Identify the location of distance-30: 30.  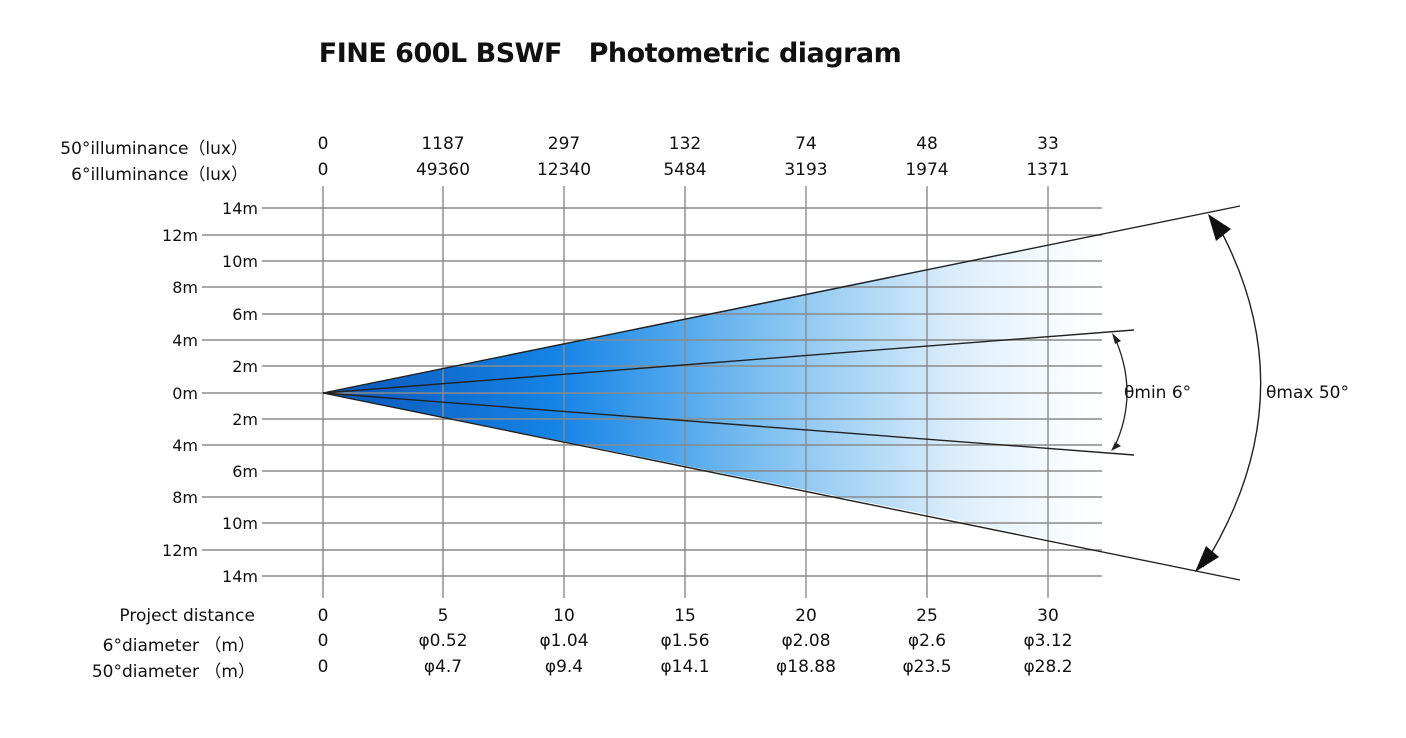
(1048, 616).